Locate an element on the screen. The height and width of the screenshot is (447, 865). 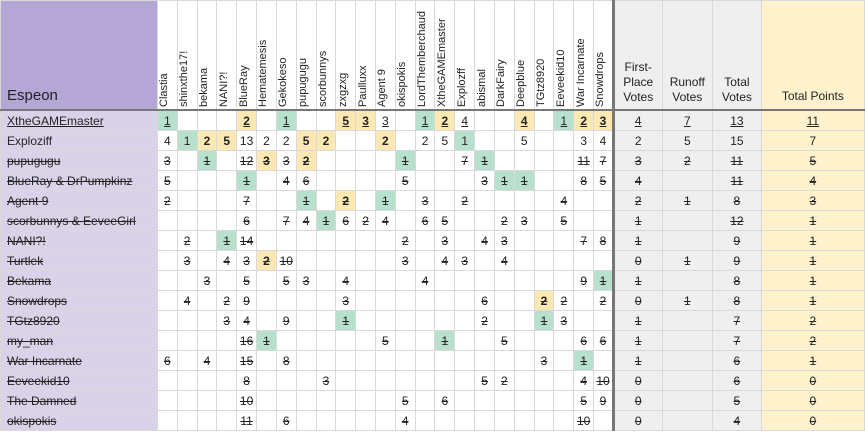
candidate-header: War Incarnate is located at coordinates (584, 55).